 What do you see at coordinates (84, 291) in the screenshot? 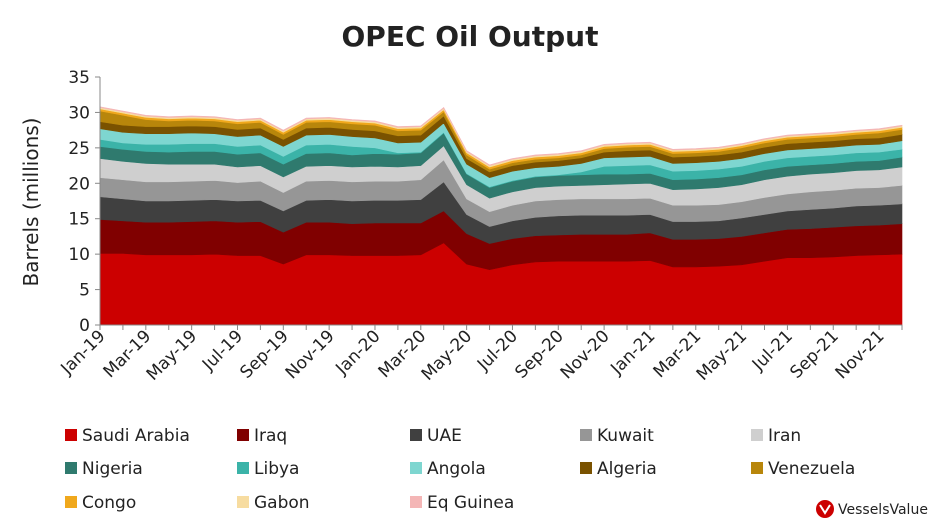
I see `y-tick-label: 5` at bounding box center [84, 291].